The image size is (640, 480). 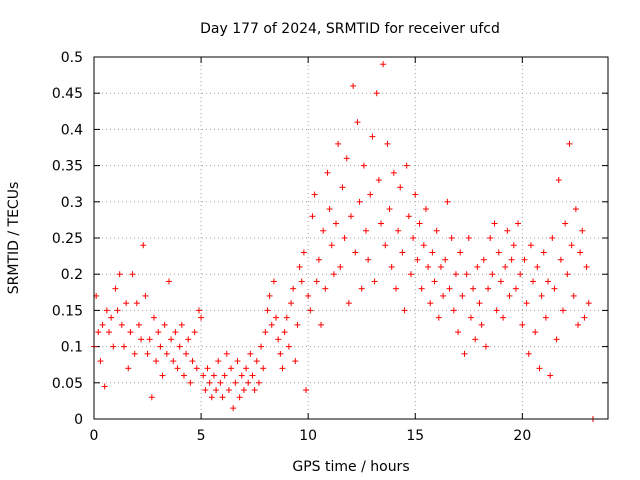 What do you see at coordinates (201, 436) in the screenshot?
I see `x-tick-label: 5` at bounding box center [201, 436].